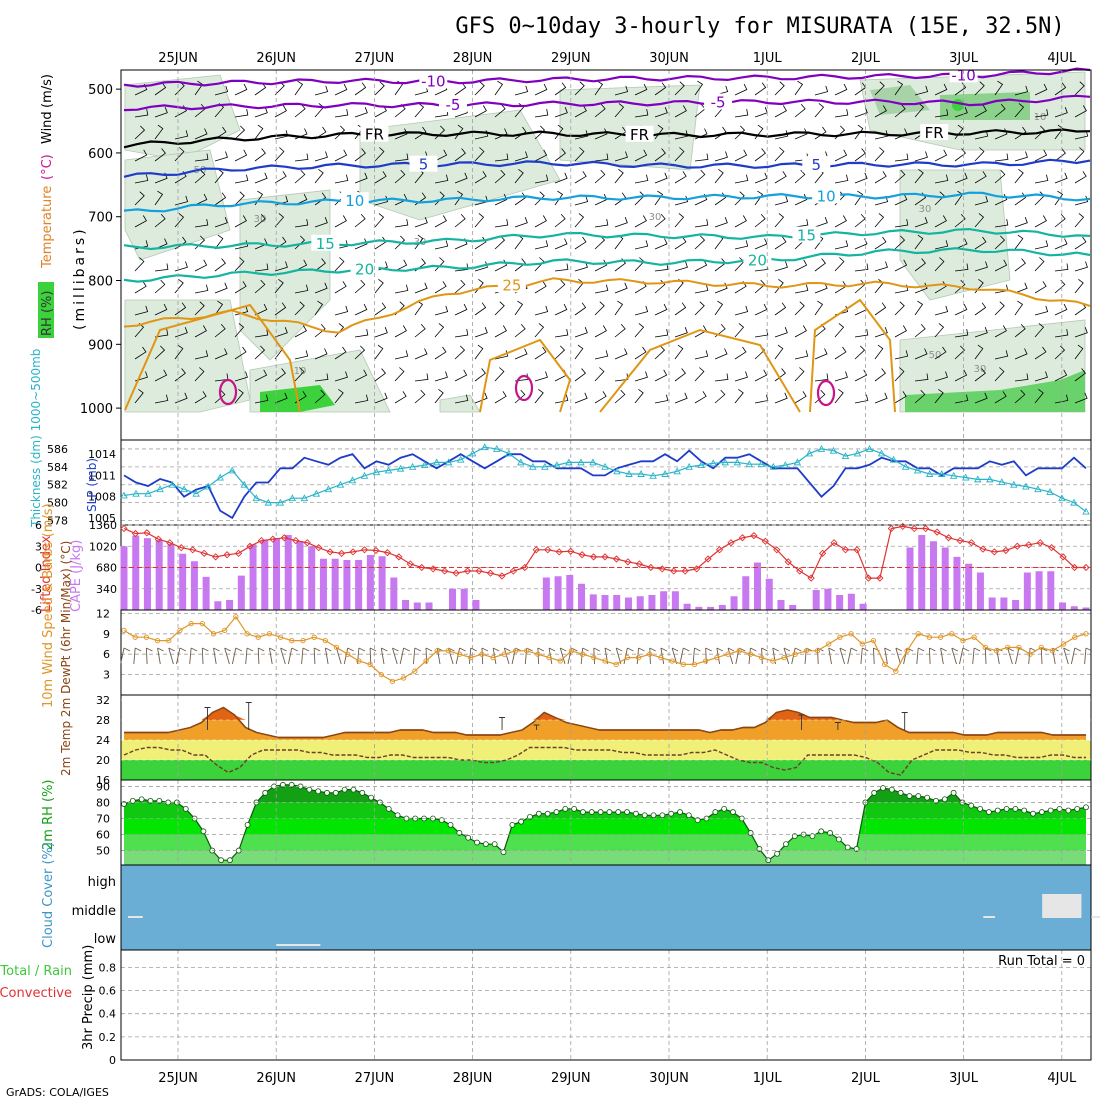  Describe the element at coordinates (106, 675) in the screenshot. I see `wind-tick-label: 3` at that location.